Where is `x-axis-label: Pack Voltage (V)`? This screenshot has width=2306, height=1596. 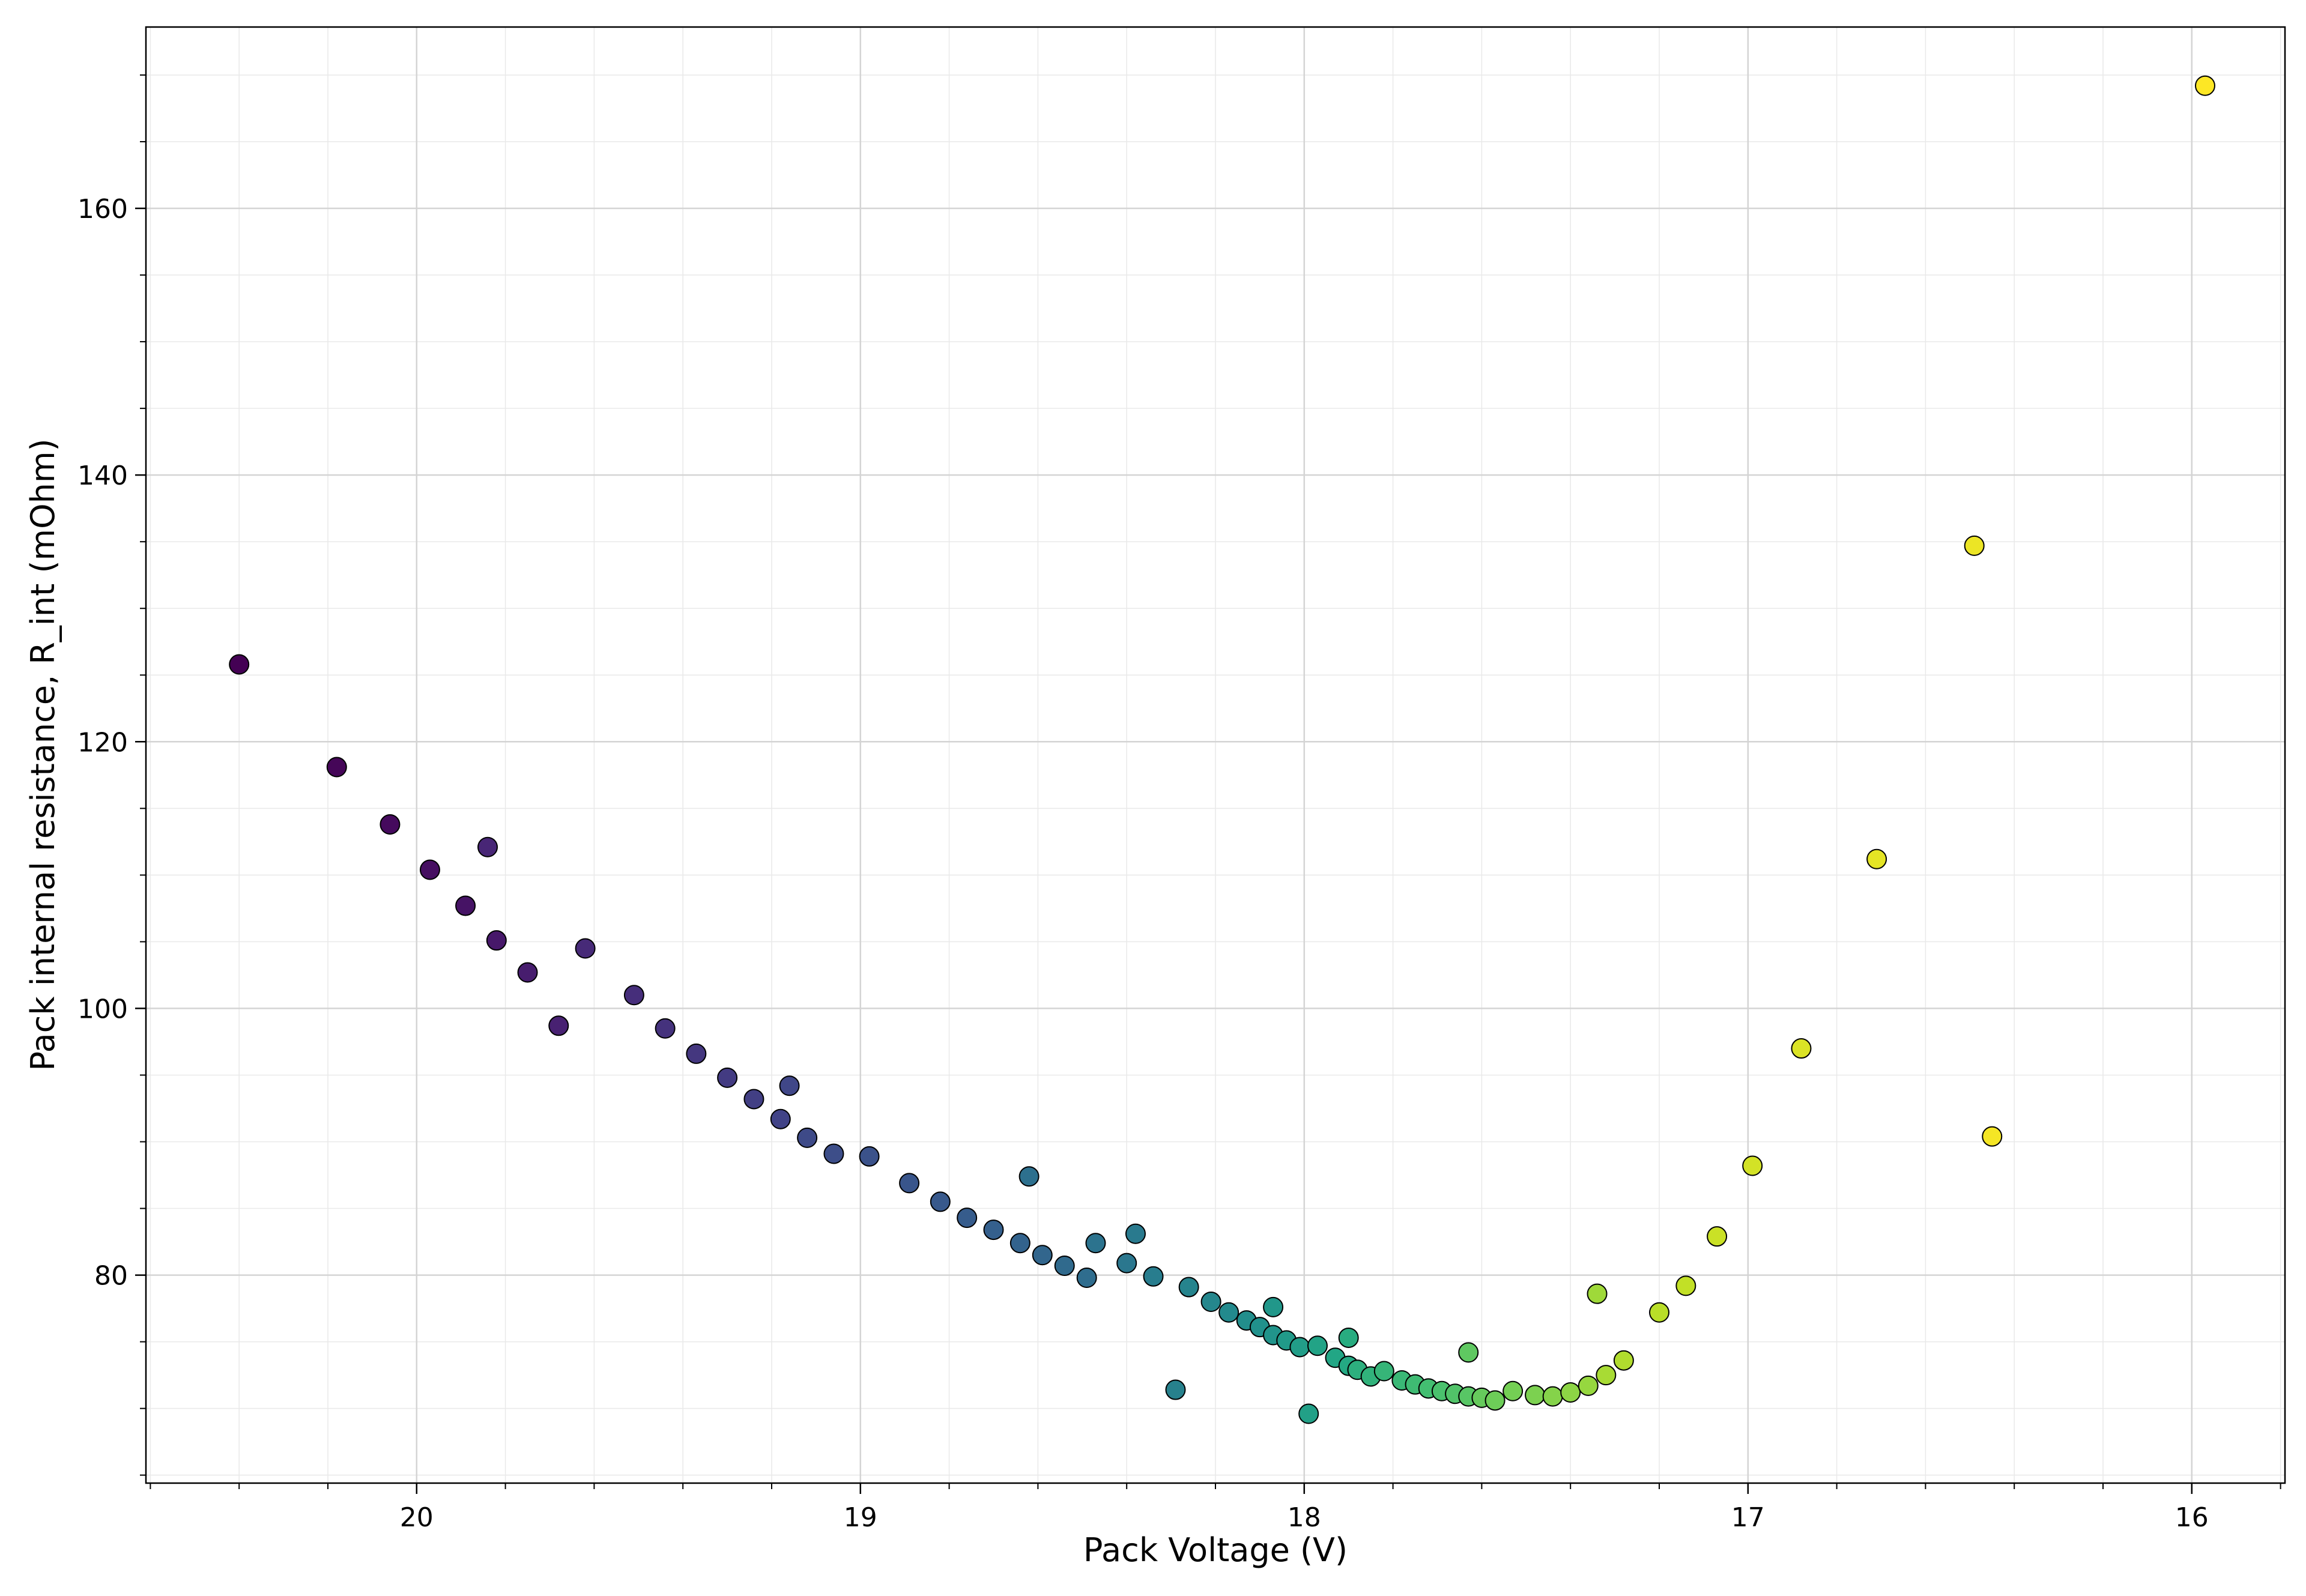
x-axis-label: Pack Voltage (V) is located at coordinates (1215, 1550).